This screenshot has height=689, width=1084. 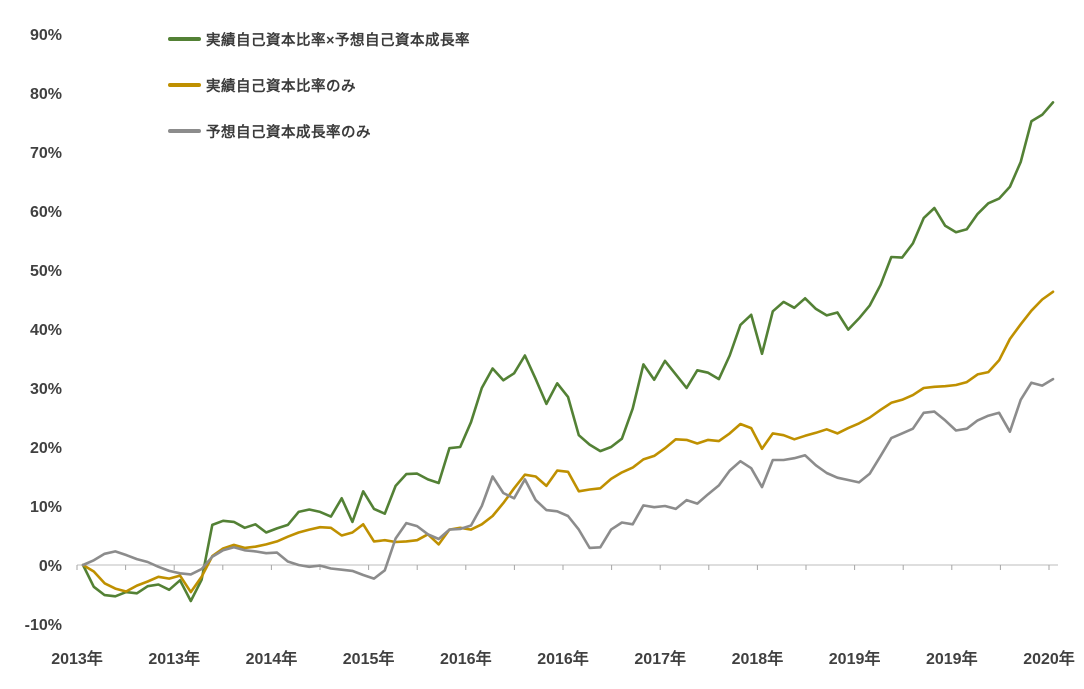 What do you see at coordinates (50, 566) in the screenshot?
I see `y-axis-label: 0%` at bounding box center [50, 566].